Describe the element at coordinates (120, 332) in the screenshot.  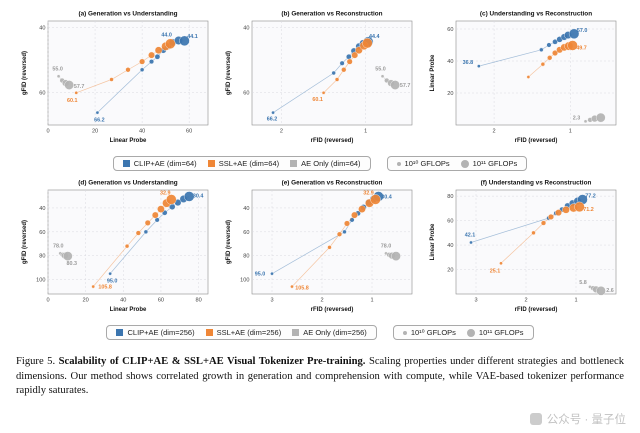
I see `clip-ae-swatch` at that location.